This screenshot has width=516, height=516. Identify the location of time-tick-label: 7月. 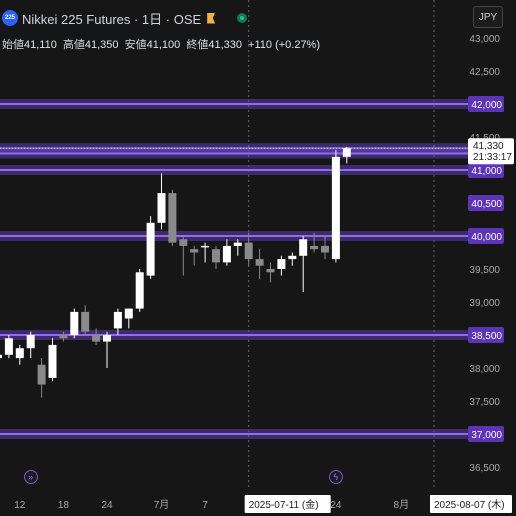
(162, 505).